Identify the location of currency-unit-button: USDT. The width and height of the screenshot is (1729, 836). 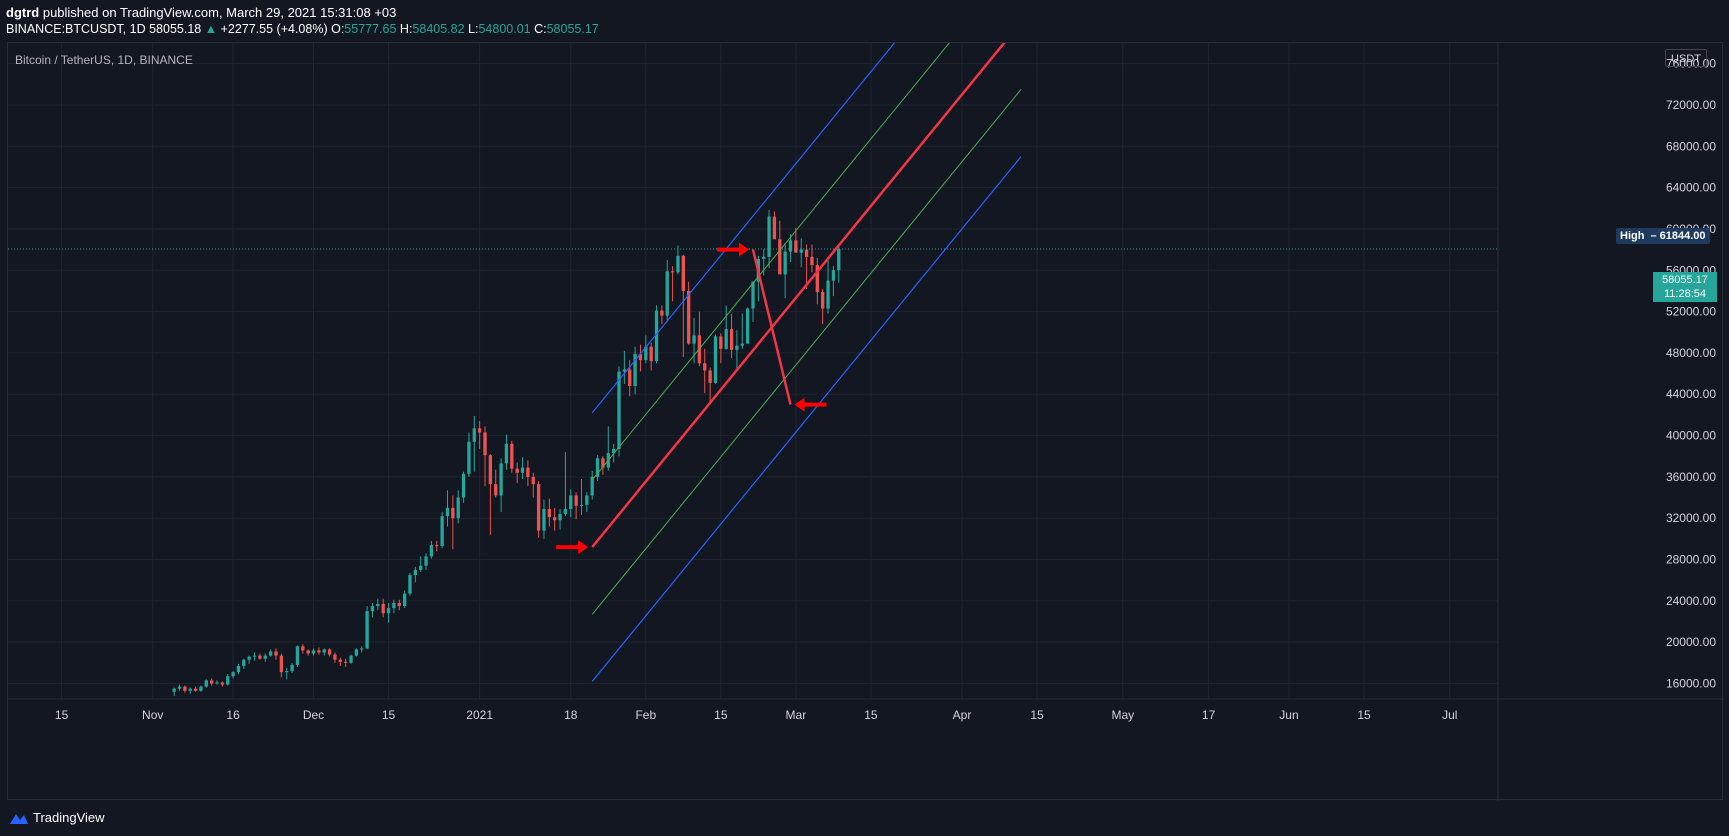
(1686, 58).